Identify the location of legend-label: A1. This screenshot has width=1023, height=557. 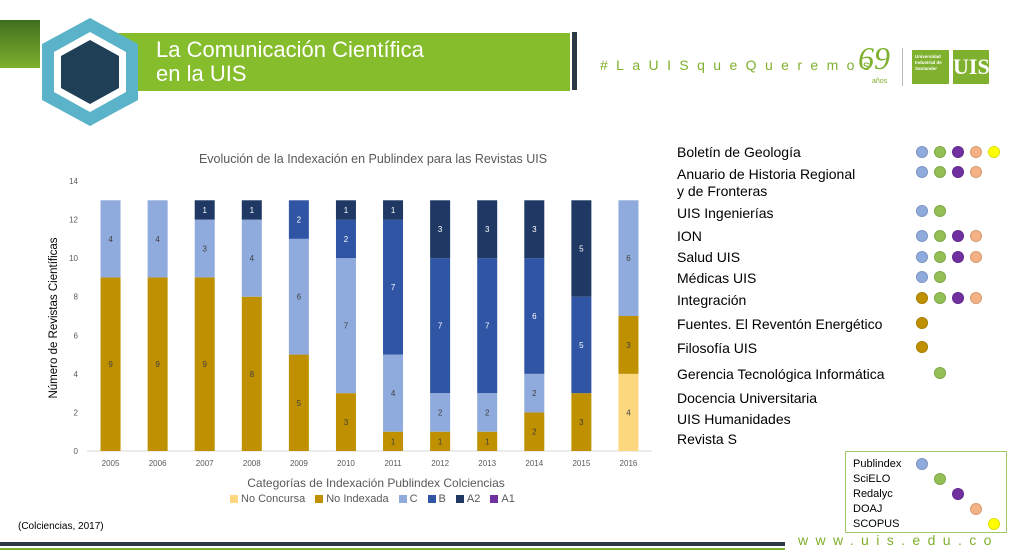
(508, 499).